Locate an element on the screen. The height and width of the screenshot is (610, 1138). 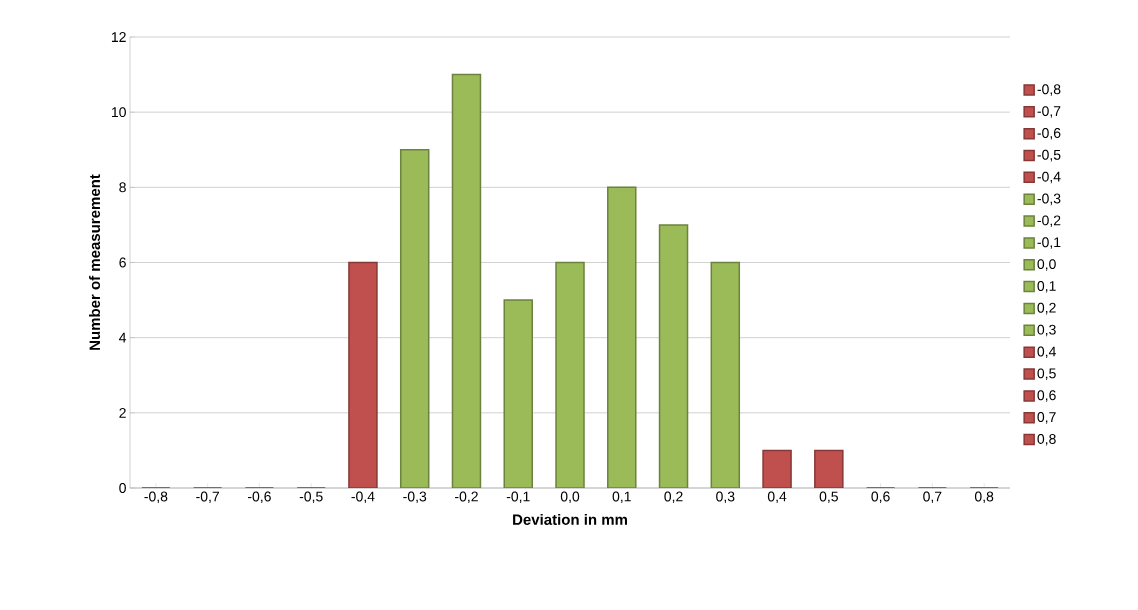
x-tick-label: -0,4 is located at coordinates (363, 497).